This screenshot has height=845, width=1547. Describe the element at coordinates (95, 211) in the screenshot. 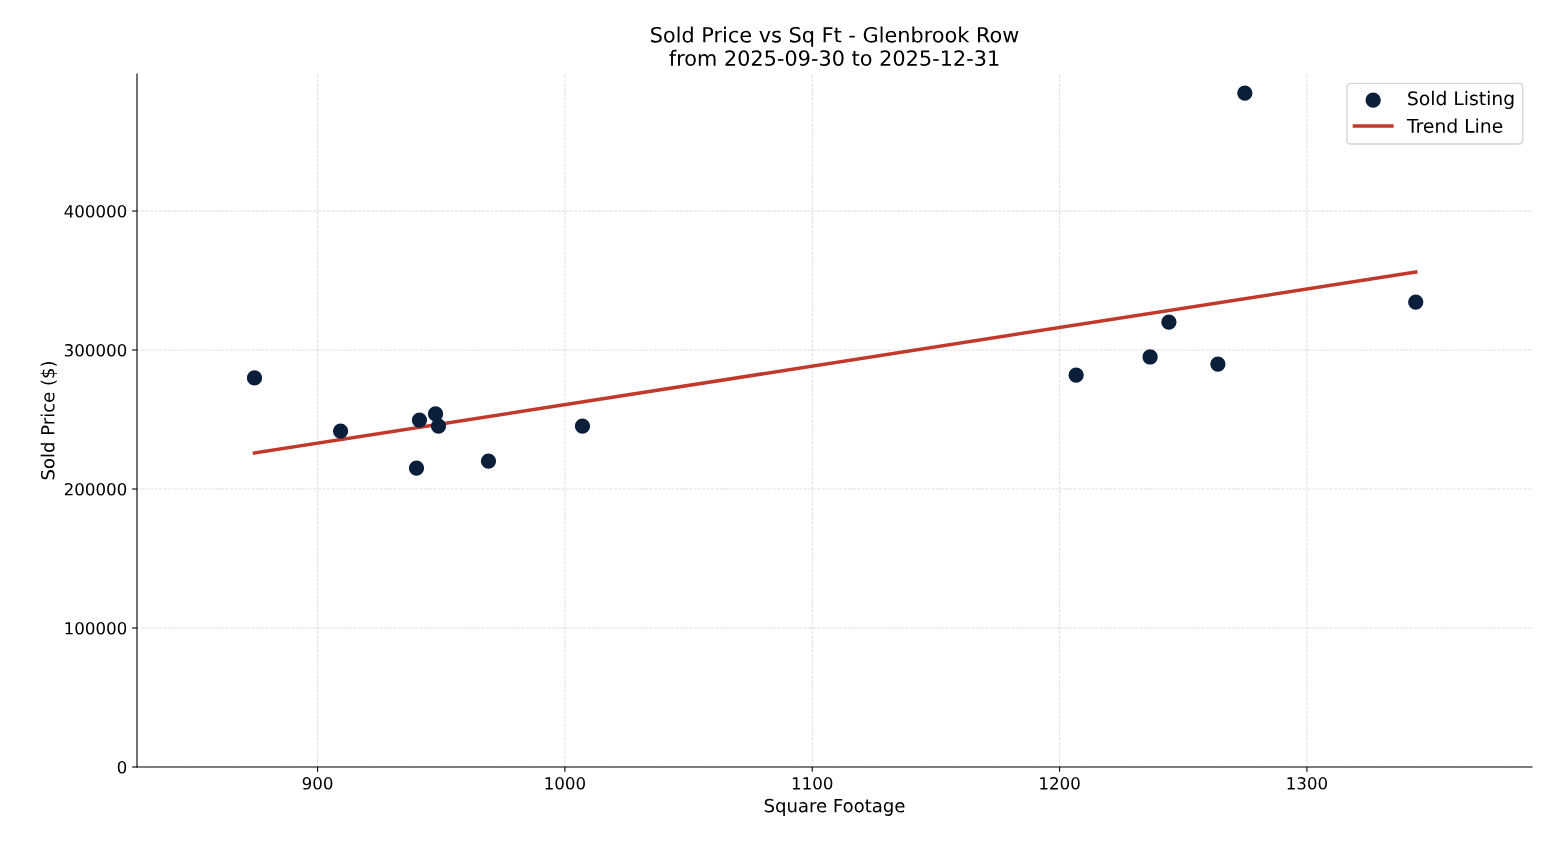

I see `y-tick-label: 400000` at that location.